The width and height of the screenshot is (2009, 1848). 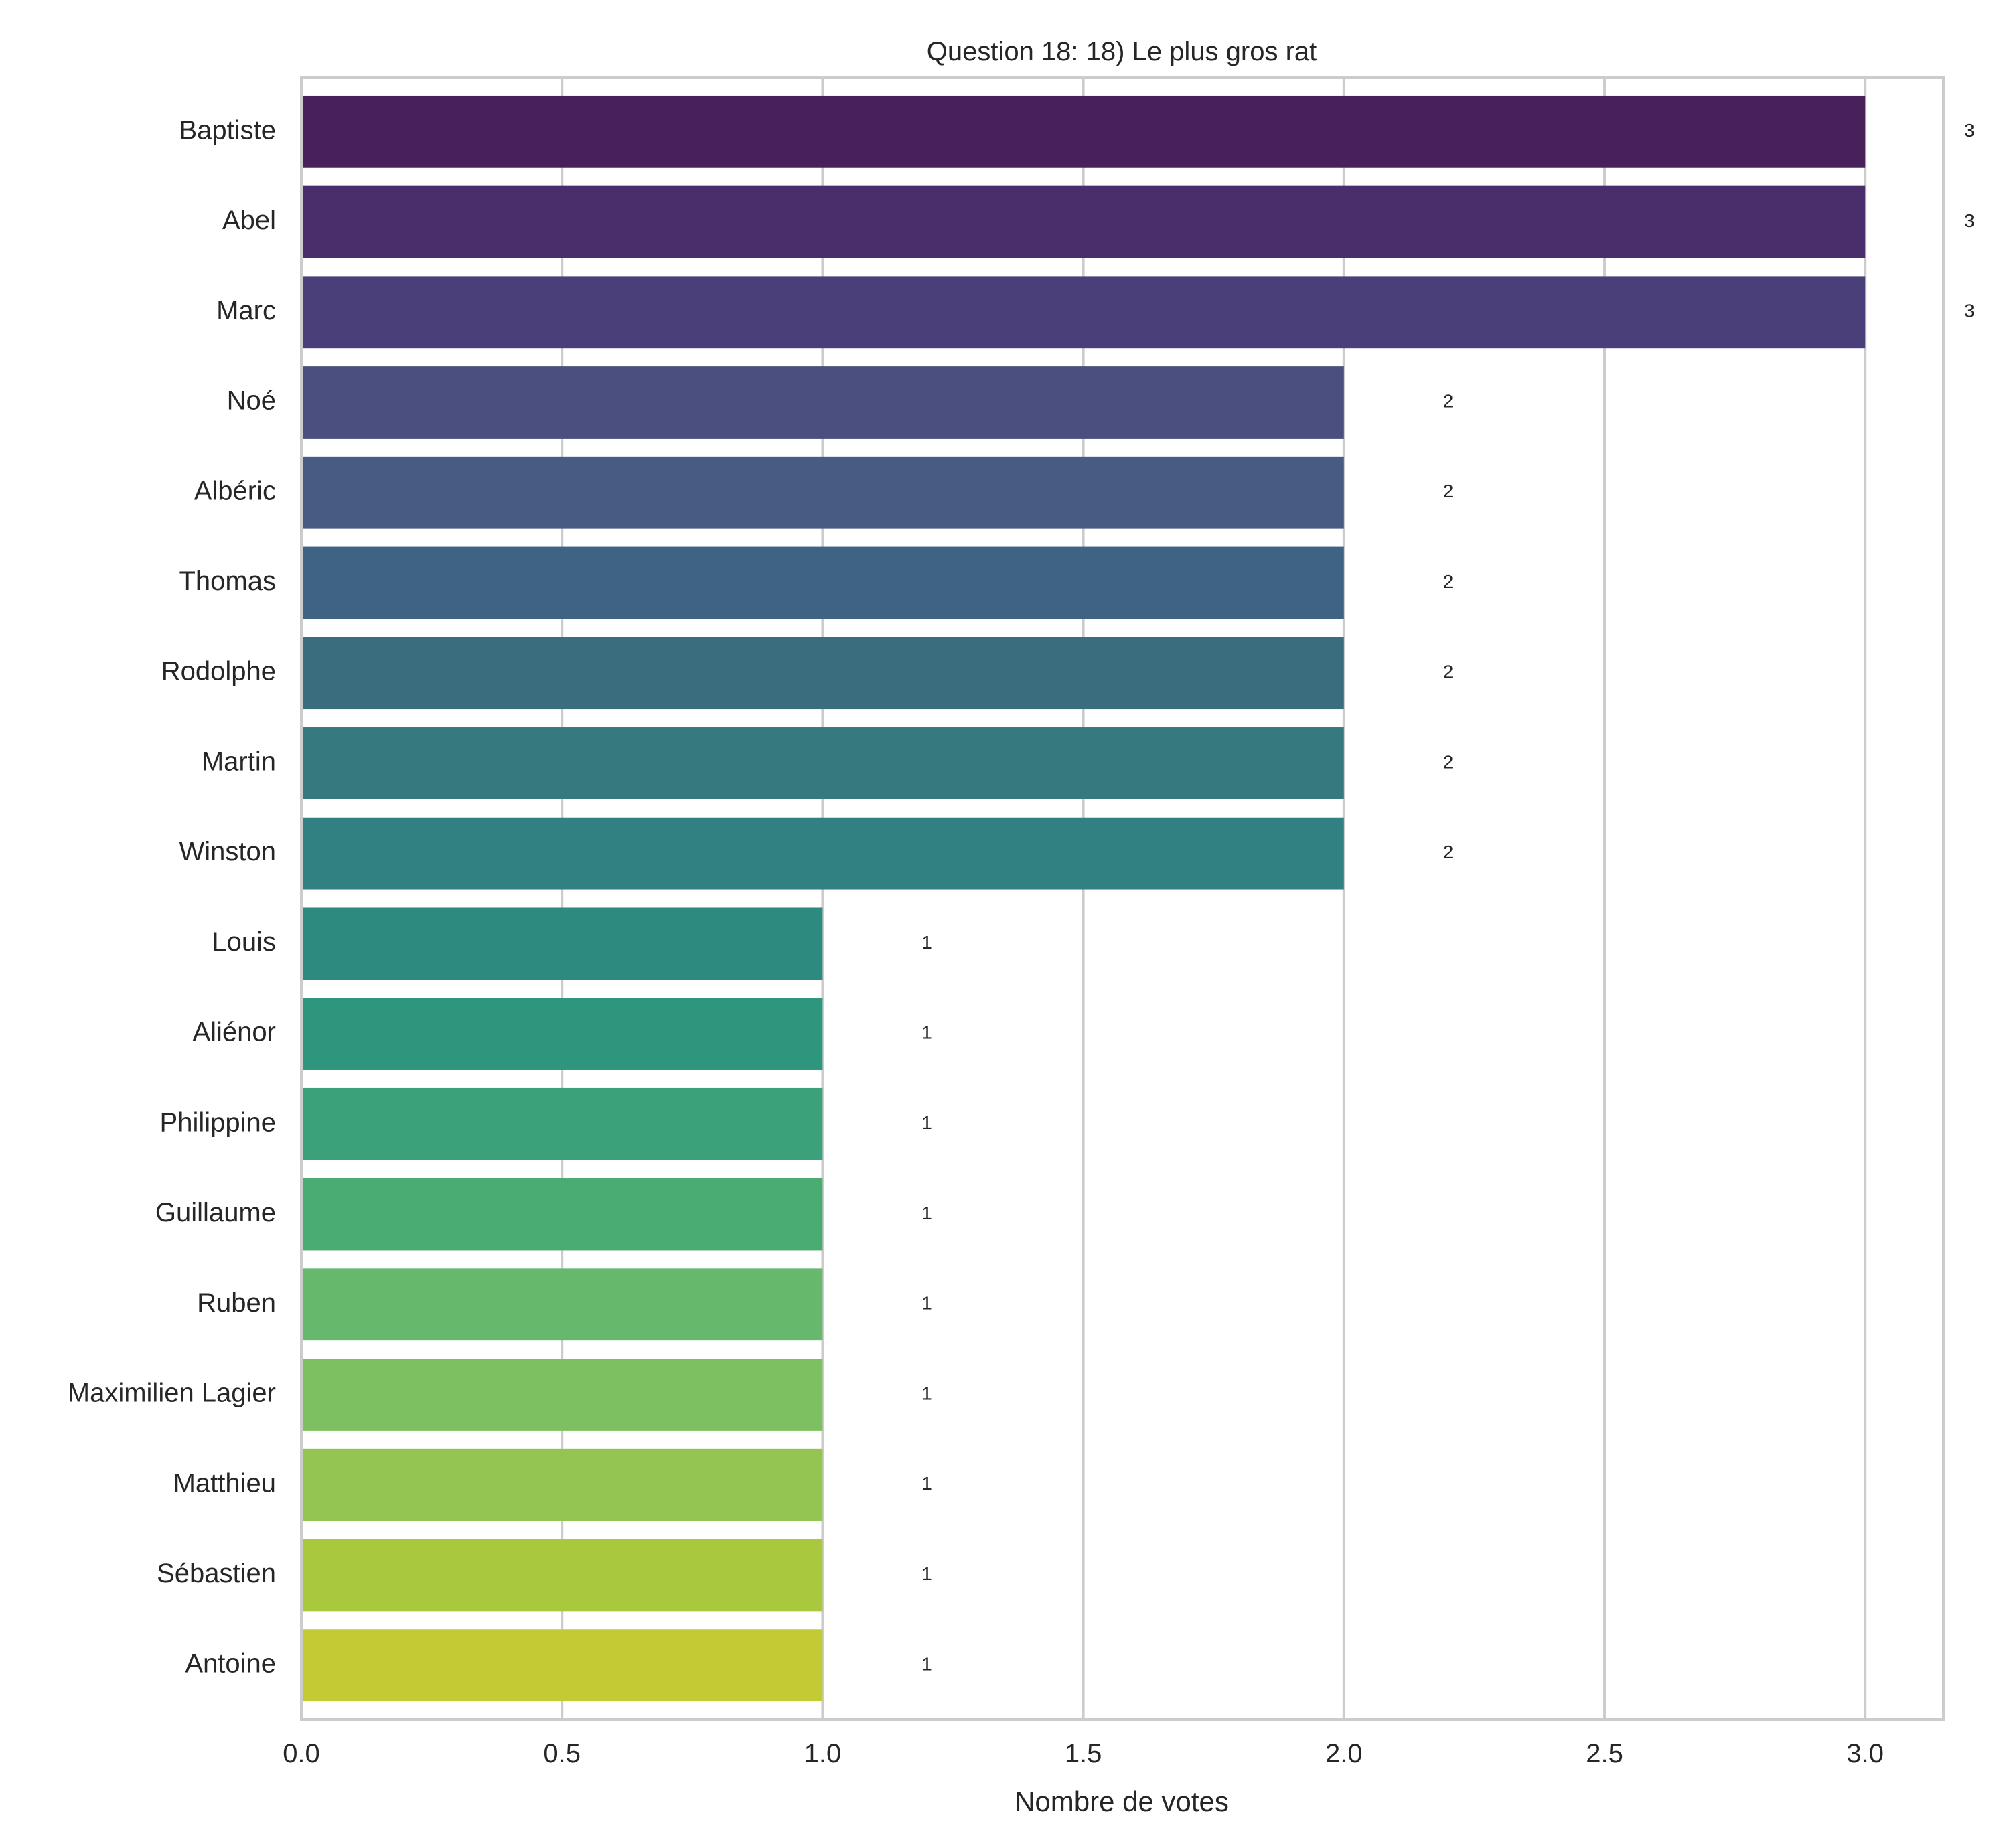 I want to click on y-tick-label: Matthieu, so click(x=224, y=1483).